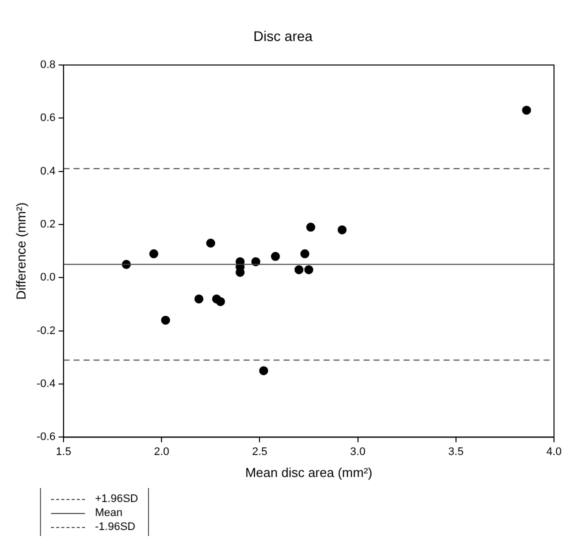 Image resolution: width=566 pixels, height=544 pixels. What do you see at coordinates (260, 452) in the screenshot?
I see `x-tick-label: 2.5` at bounding box center [260, 452].